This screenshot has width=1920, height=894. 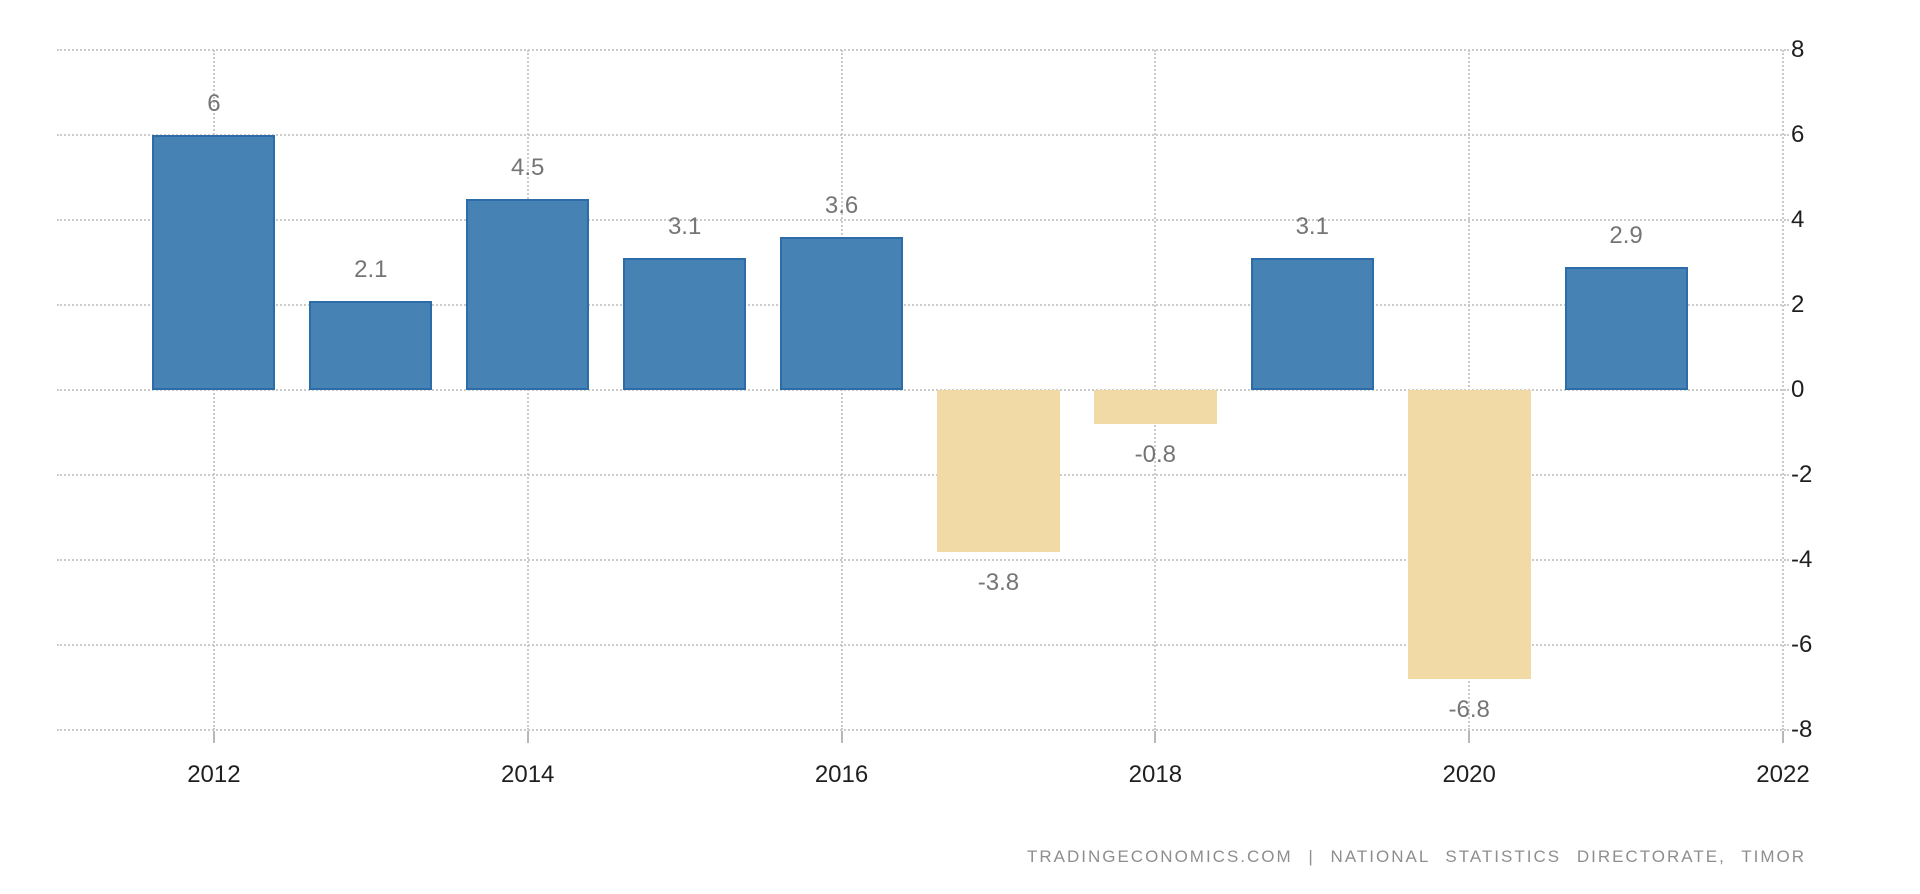 What do you see at coordinates (685, 324) in the screenshot?
I see `bar-2015` at bounding box center [685, 324].